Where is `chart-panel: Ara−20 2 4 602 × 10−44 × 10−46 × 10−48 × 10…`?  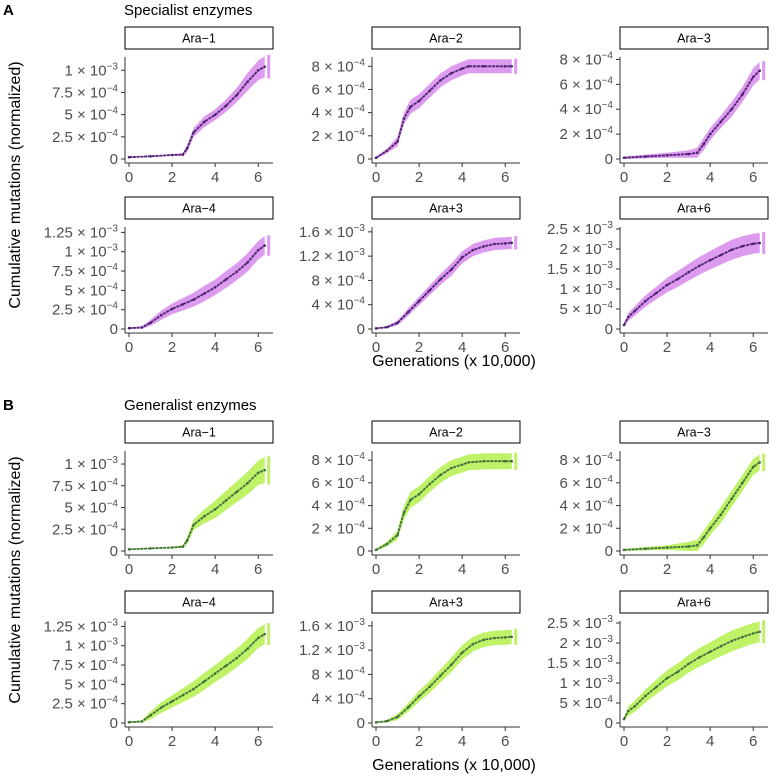 chart-panel: Ara−20 2 4 602 × 10−44 × 10−46 × 10−48 × 10… is located at coordinates (416, 499).